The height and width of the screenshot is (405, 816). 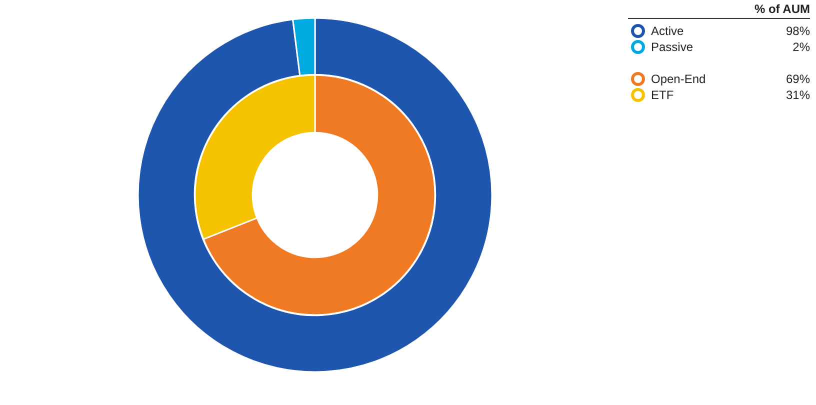 What do you see at coordinates (798, 31) in the screenshot?
I see `data-label: 98%` at bounding box center [798, 31].